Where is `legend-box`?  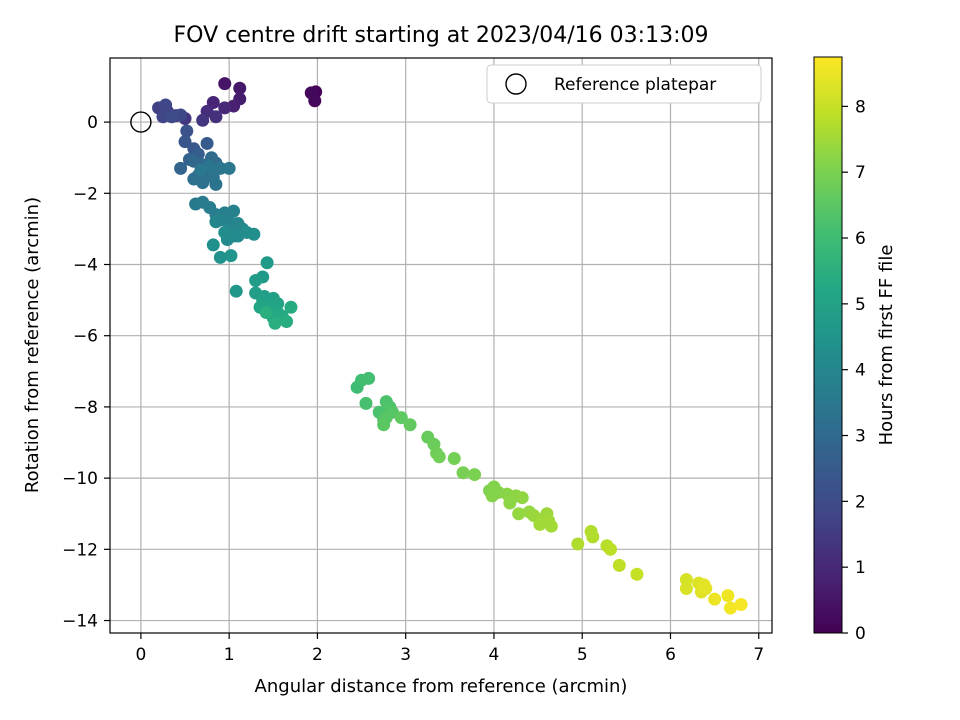
legend-box is located at coordinates (624, 84).